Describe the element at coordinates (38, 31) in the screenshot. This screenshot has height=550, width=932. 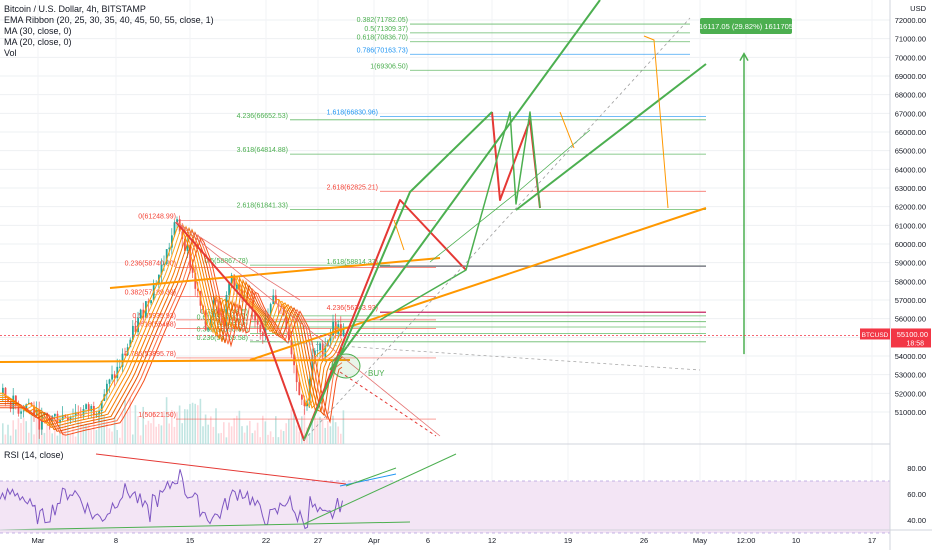
I see `indicator-ma-30: MA (30, close, 0)` at that location.